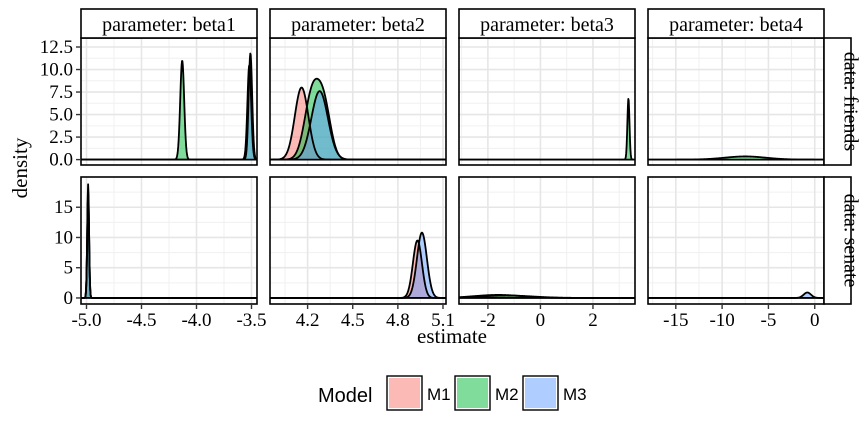 This screenshot has width=864, height=437. Describe the element at coordinates (61, 160) in the screenshot. I see `y-tick-label: 0.0` at that location.